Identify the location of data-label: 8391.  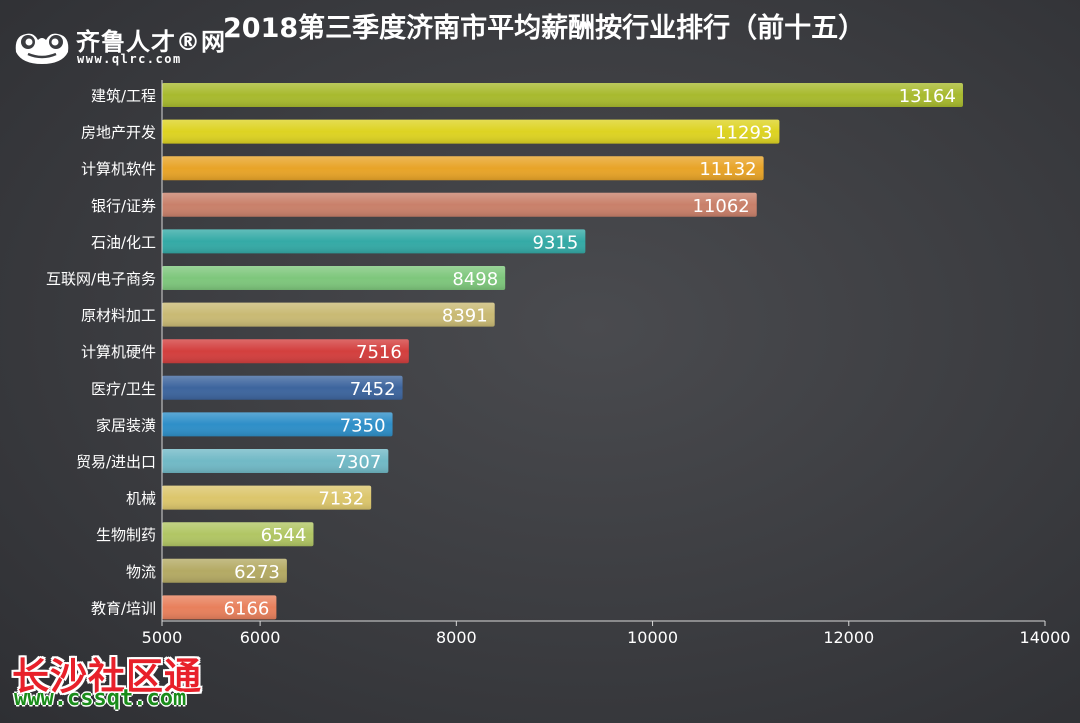
(465, 316).